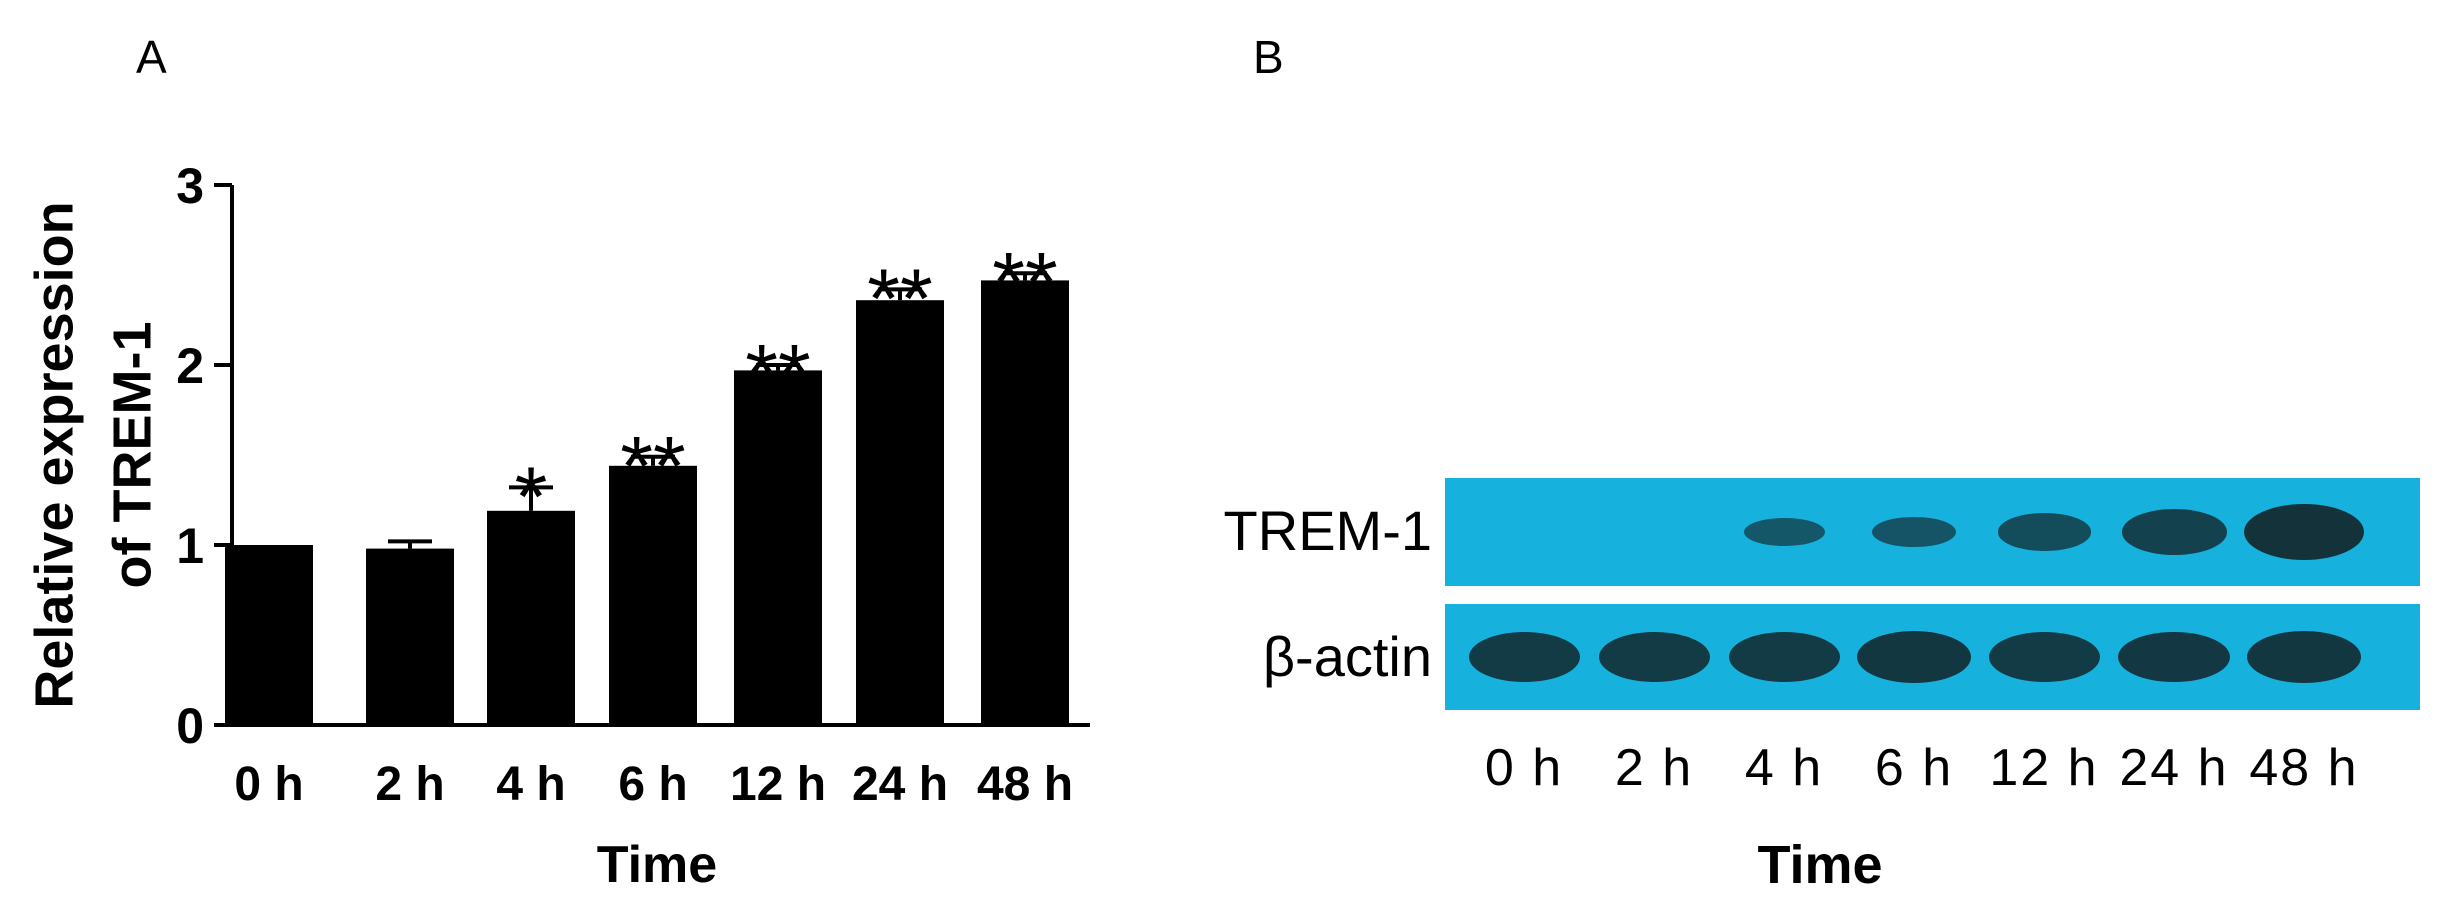 This screenshot has height=908, width=2444. I want to click on blot-row-label: TREM-1, so click(1327, 530).